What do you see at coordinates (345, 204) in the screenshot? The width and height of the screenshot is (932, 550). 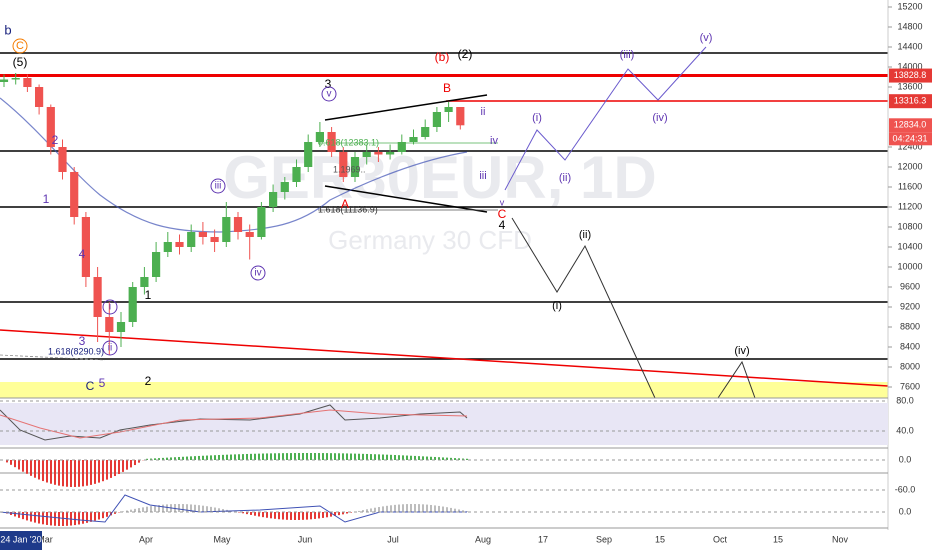 I see `wave-label: A` at bounding box center [345, 204].